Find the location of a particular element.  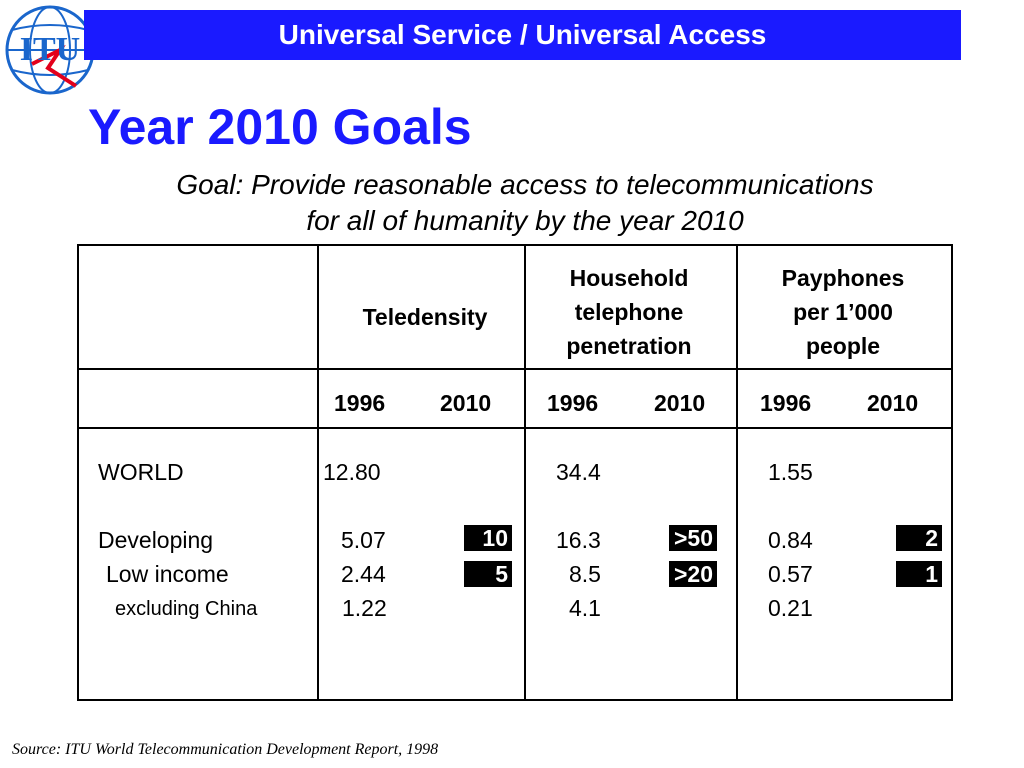

cell-developing-hh-1996: 16.3 is located at coordinates (578, 540).